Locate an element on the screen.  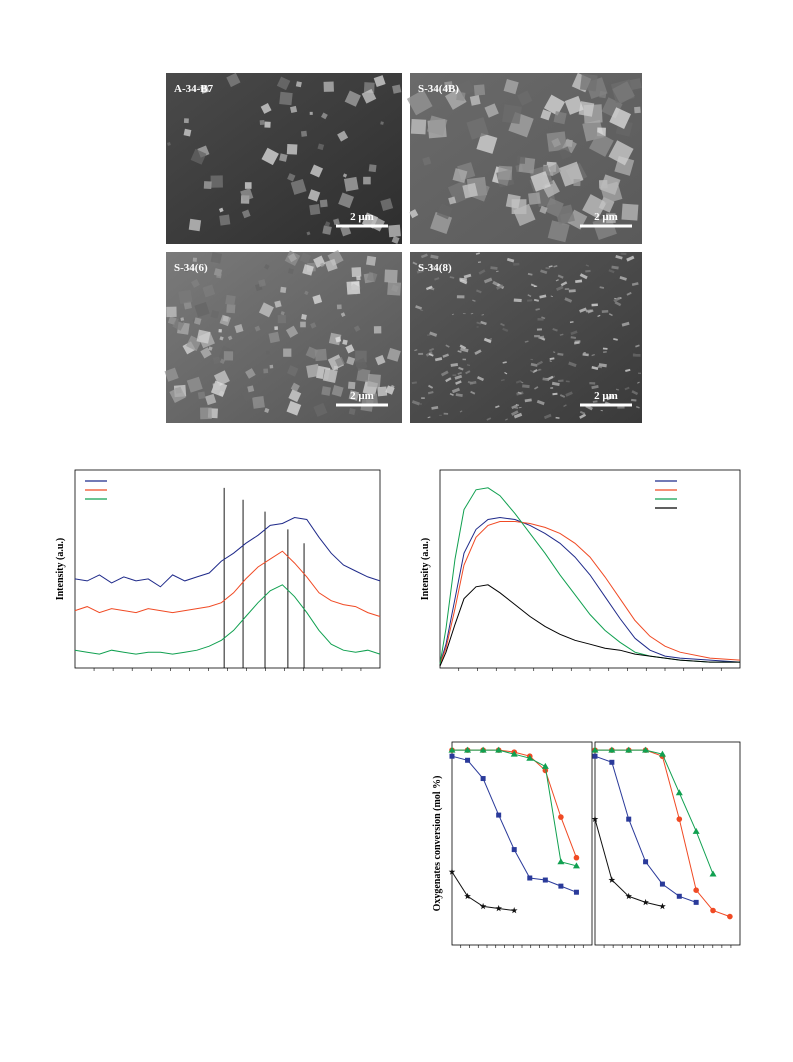
sem-label: S-34(8) is located at coordinates (435, 268).